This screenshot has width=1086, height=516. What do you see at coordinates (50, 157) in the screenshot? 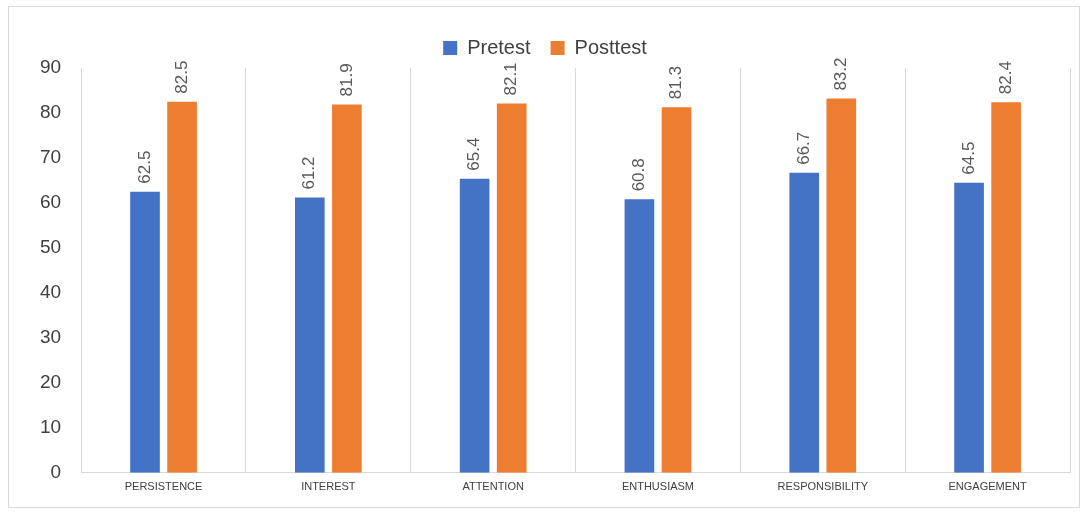
I see `y-tick-label: 70` at bounding box center [50, 157].